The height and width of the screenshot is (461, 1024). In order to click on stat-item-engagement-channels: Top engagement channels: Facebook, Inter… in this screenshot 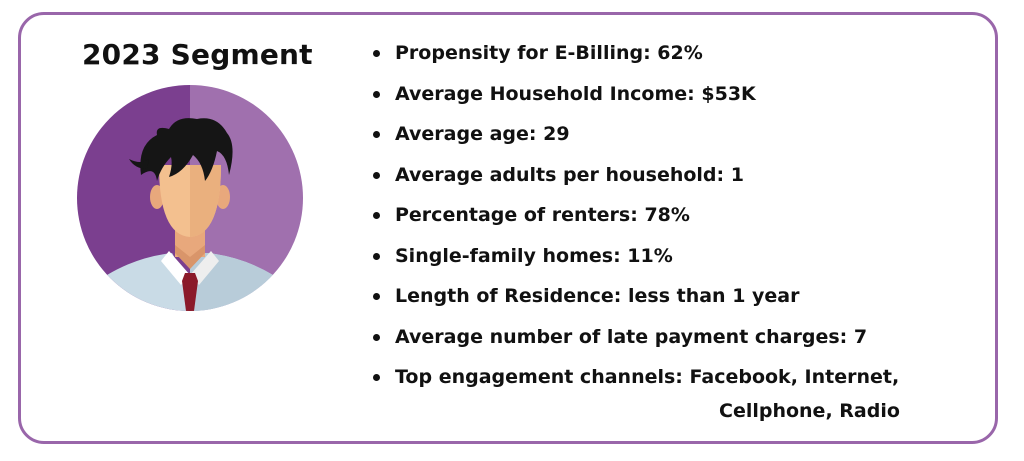, I will do `click(677, 394)`.